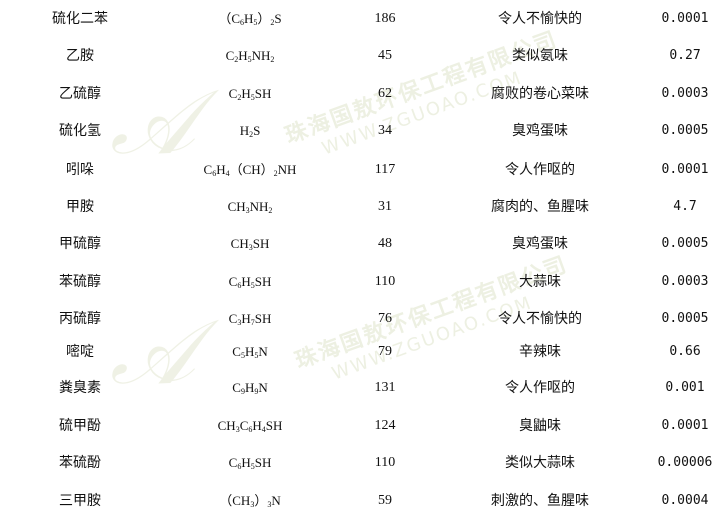  I want to click on compound-name: 粪臭素, so click(80, 388).